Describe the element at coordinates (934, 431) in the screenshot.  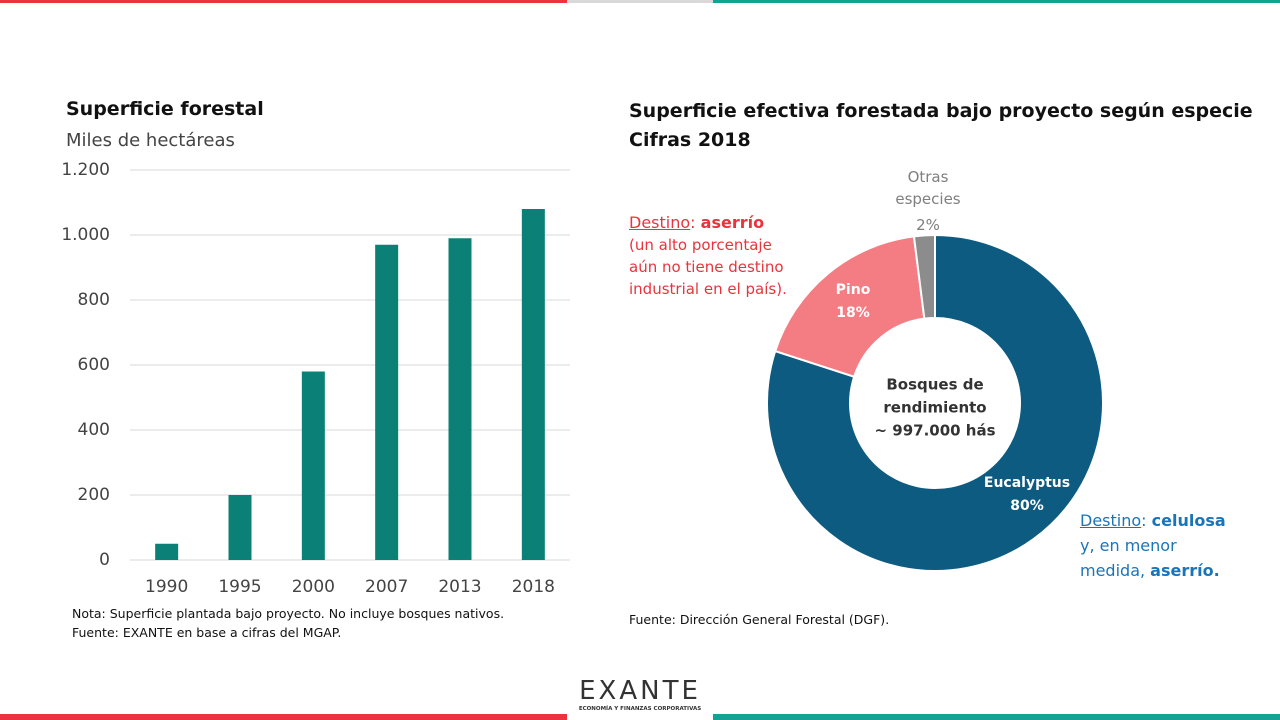
I see `center-label: ~ 997.000 hás` at that location.